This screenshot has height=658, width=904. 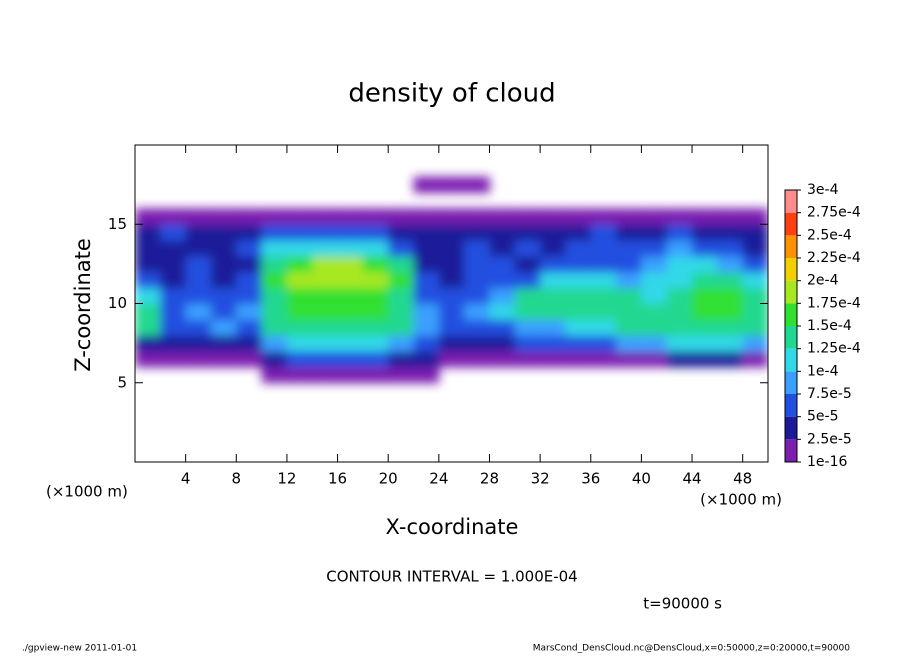 I want to click on footer-left: ./gpview-new 2011-01-01, so click(x=79, y=649).